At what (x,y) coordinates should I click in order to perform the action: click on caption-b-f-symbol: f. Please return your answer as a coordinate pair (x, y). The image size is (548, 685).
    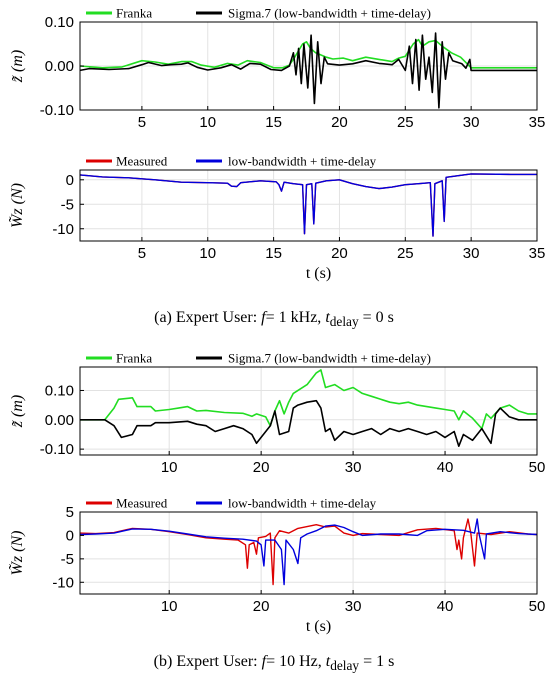
    Looking at the image, I should click on (264, 661).